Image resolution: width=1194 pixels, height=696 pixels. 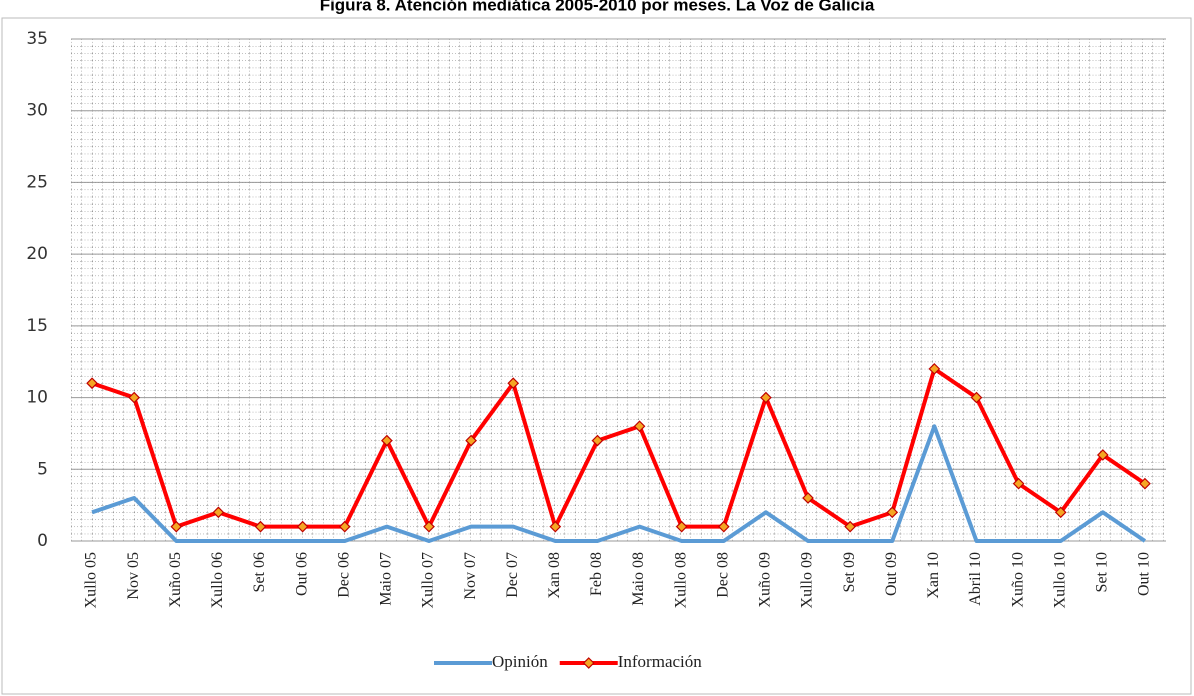 I want to click on x-tick-label: Out 09, so click(x=891, y=574).